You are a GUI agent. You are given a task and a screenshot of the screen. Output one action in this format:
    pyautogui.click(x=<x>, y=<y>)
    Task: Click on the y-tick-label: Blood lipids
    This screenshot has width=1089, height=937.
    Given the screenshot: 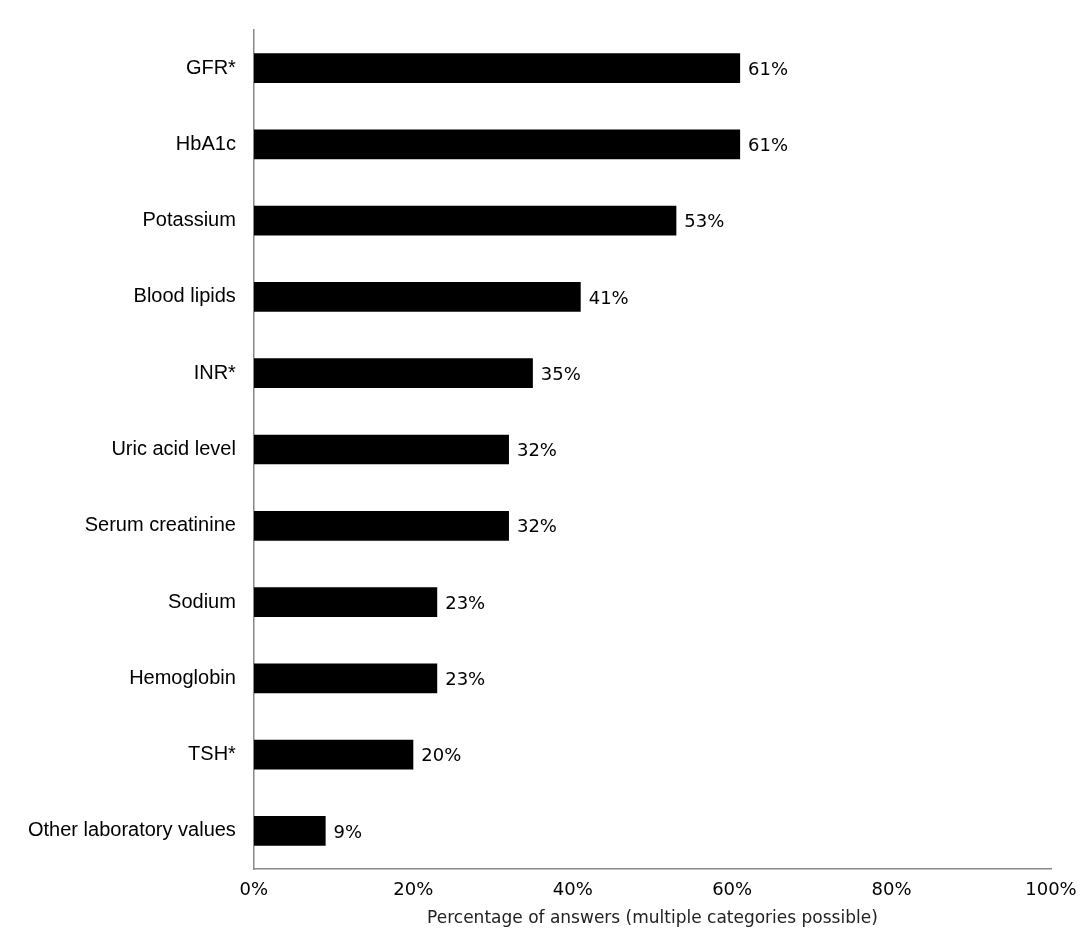 What is the action you would take?
    pyautogui.click(x=184, y=295)
    